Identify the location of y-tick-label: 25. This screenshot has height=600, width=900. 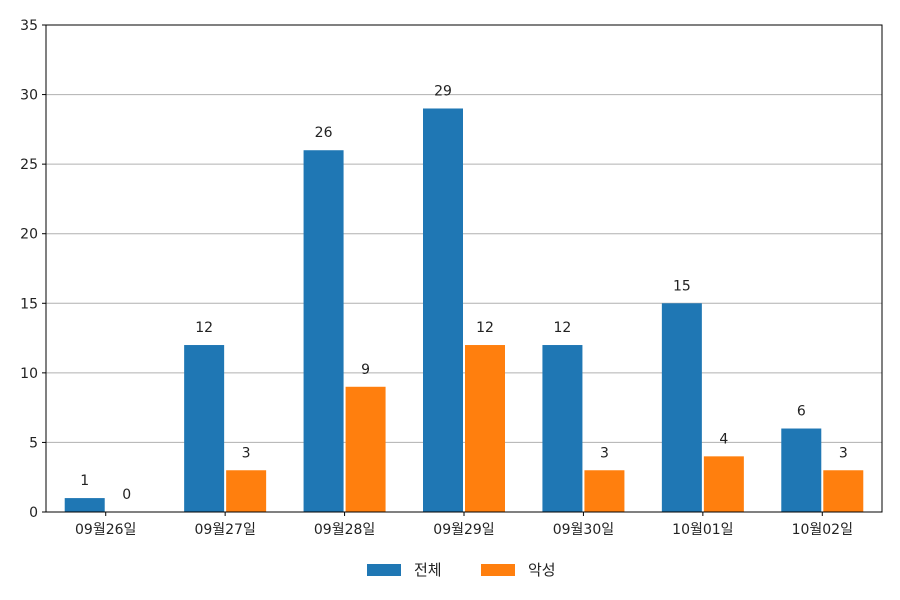
(29, 165).